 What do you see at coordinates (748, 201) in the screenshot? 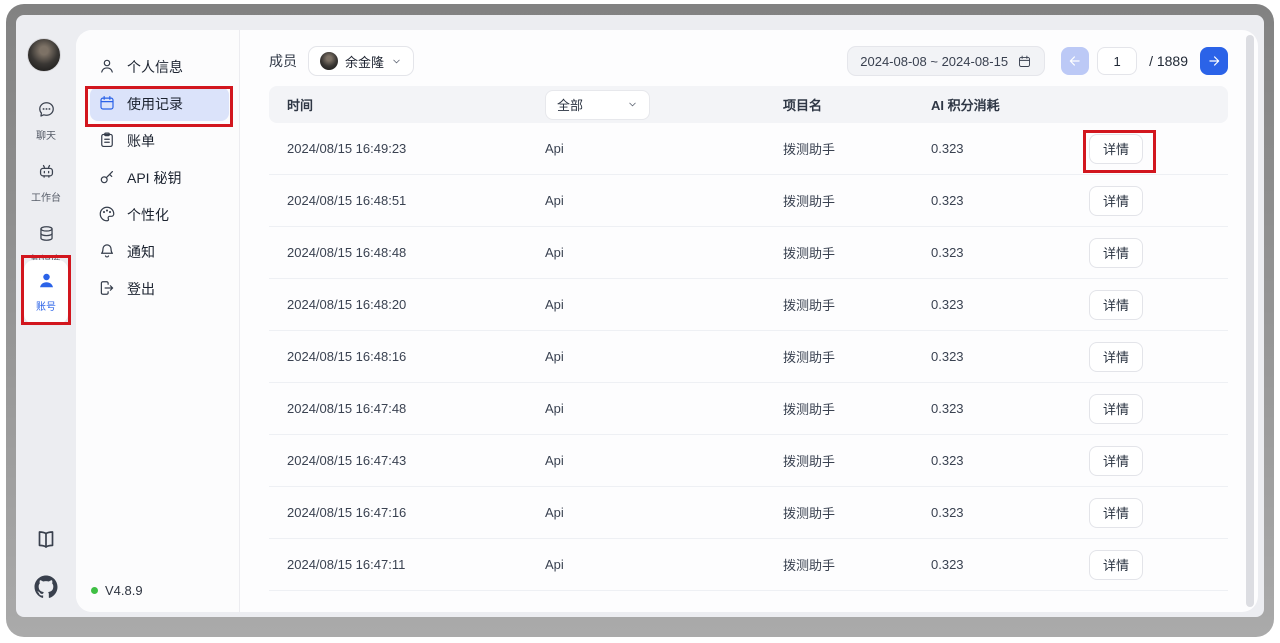
I see `table-row: 2024/08/15 16:48:51 Api 拨测助手 0.323 详情` at bounding box center [748, 201].